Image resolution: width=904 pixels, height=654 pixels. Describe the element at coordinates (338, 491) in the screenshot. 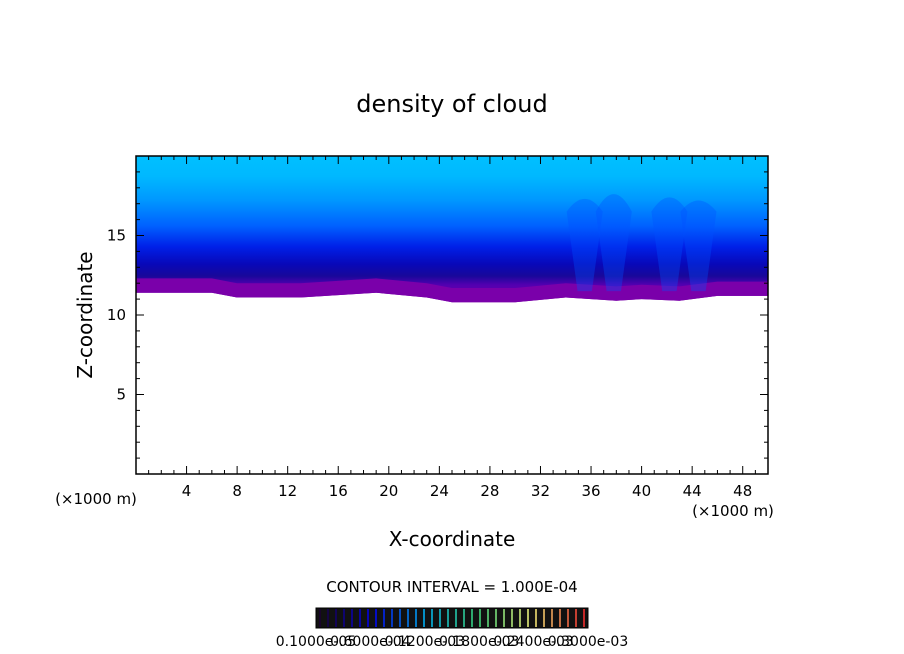

I see `x-tick-label: 16` at that location.